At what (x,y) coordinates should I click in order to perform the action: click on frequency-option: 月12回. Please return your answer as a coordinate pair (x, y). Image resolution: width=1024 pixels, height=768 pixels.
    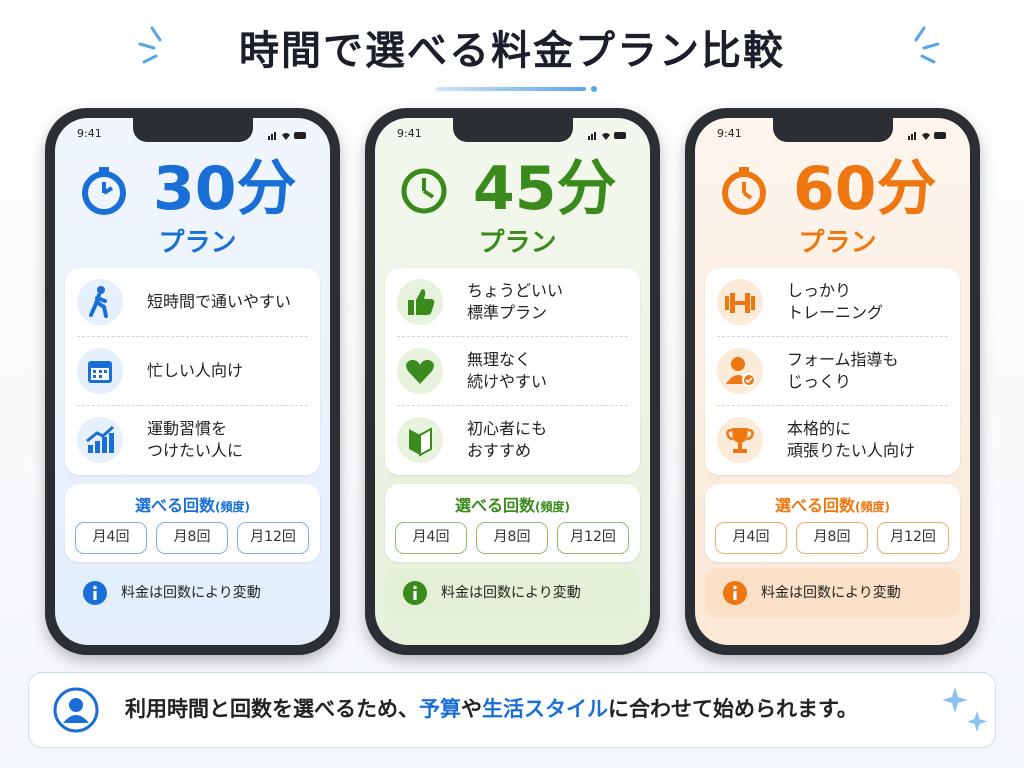
    Looking at the image, I should click on (273, 538).